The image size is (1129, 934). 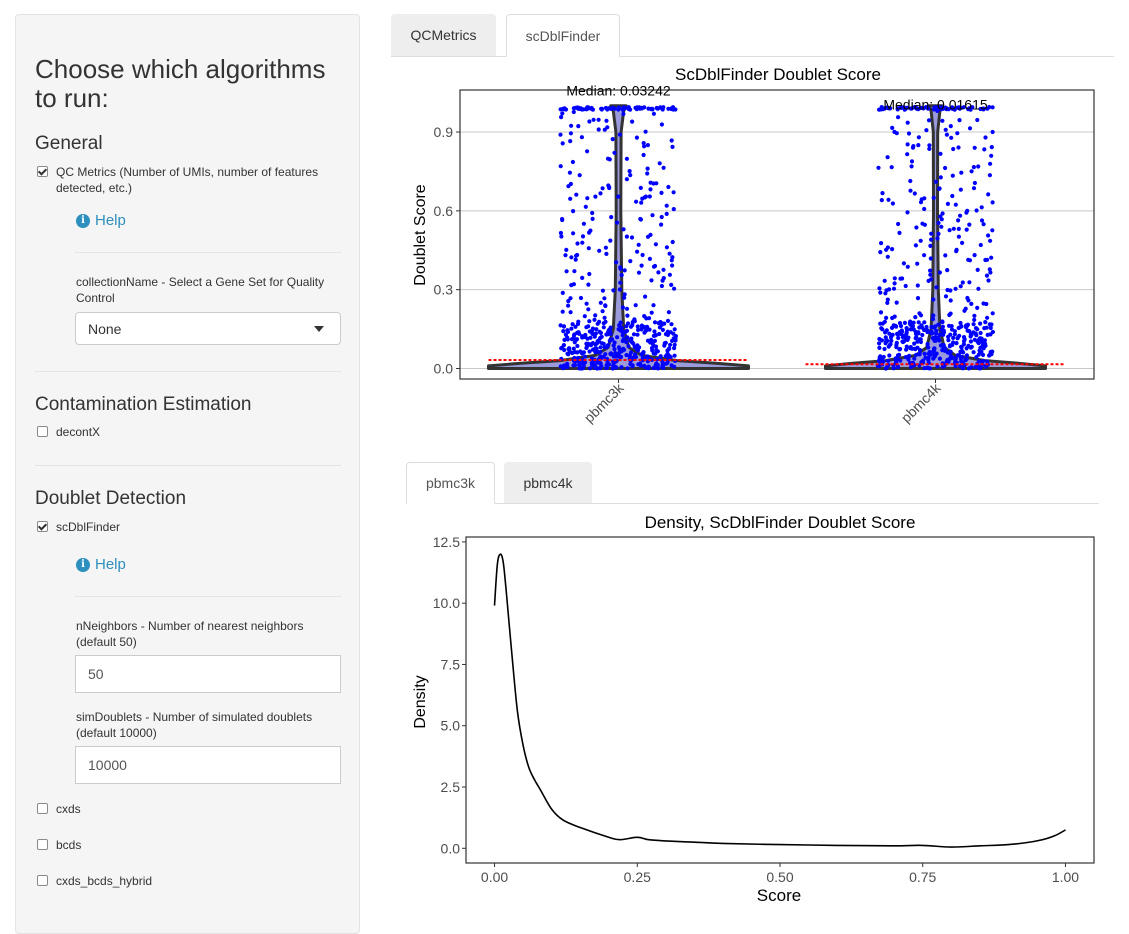 What do you see at coordinates (96, 674) in the screenshot?
I see `nneighbors-value: 50` at bounding box center [96, 674].